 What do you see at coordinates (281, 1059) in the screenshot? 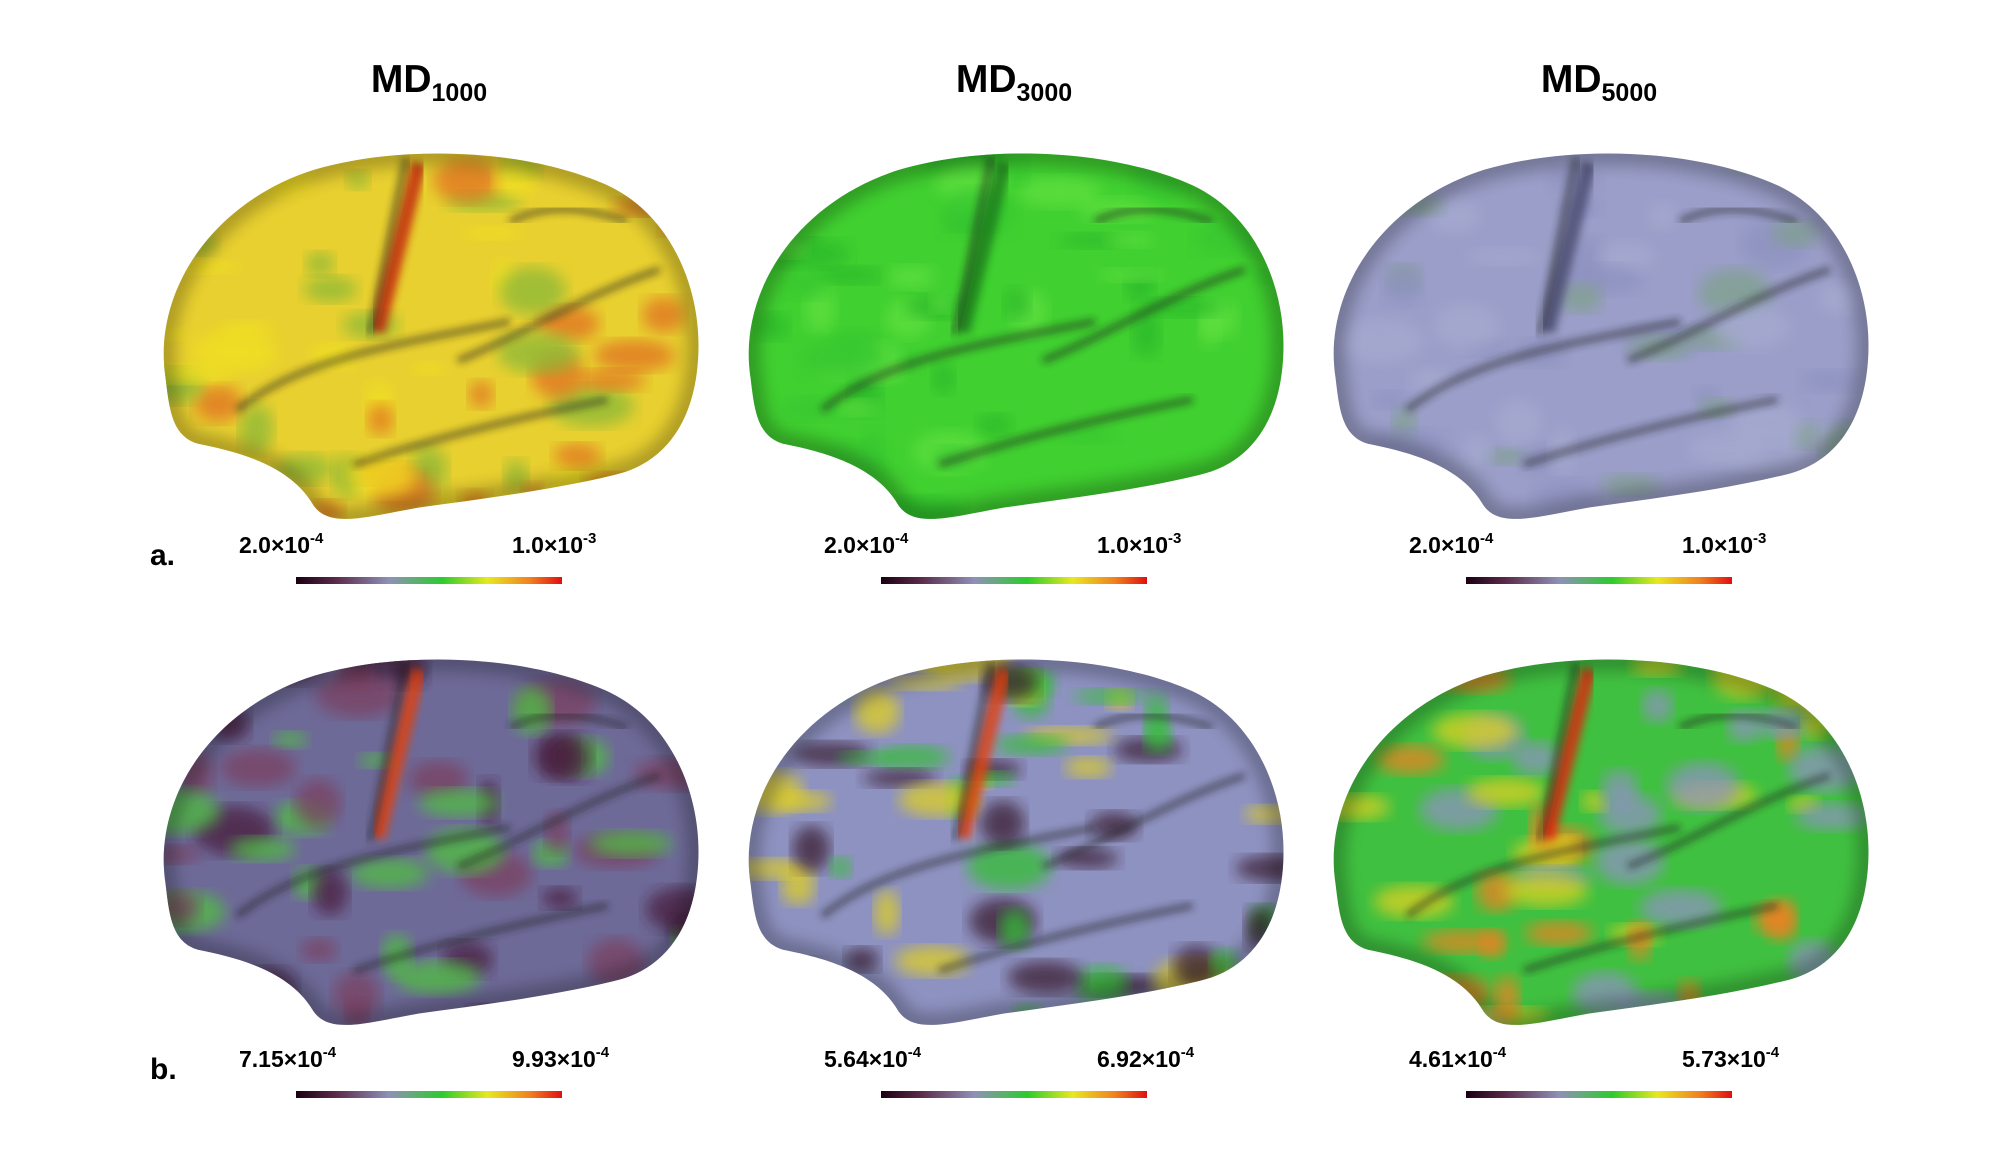
I see `mantissa: 7.15×10` at bounding box center [281, 1059].